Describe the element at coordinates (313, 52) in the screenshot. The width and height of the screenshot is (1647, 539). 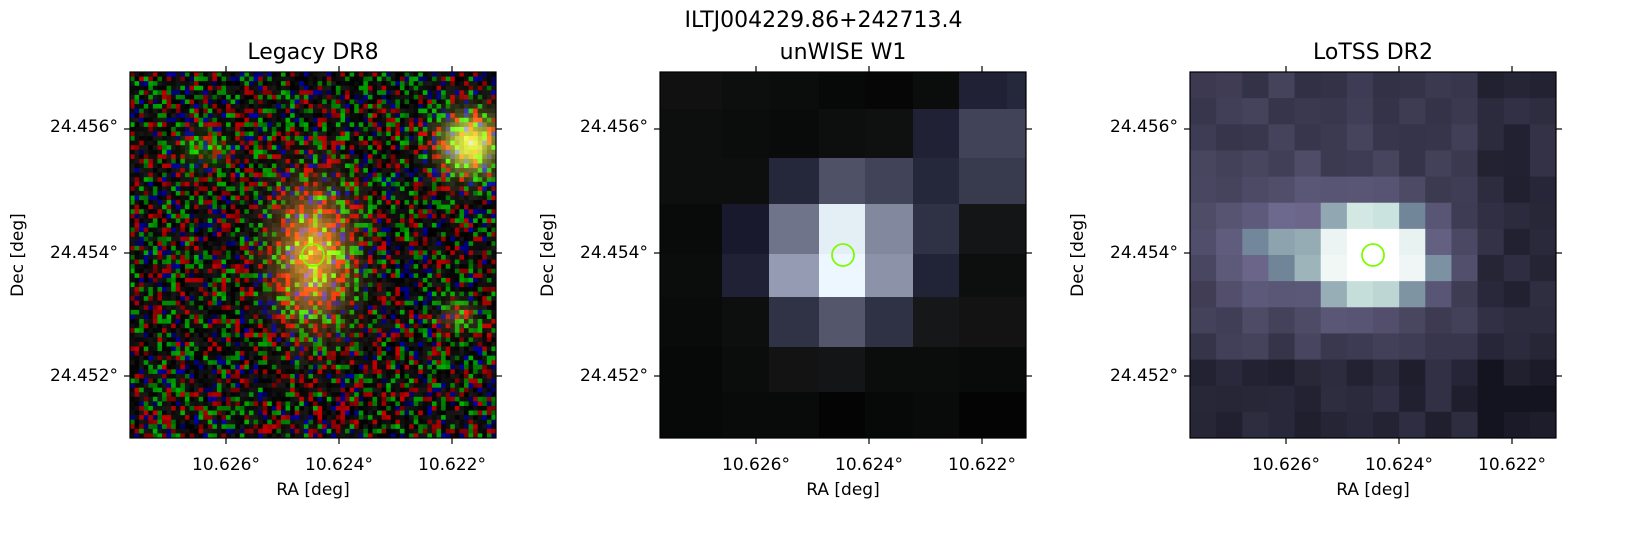
I see `panel-title: Legacy DR8` at that location.